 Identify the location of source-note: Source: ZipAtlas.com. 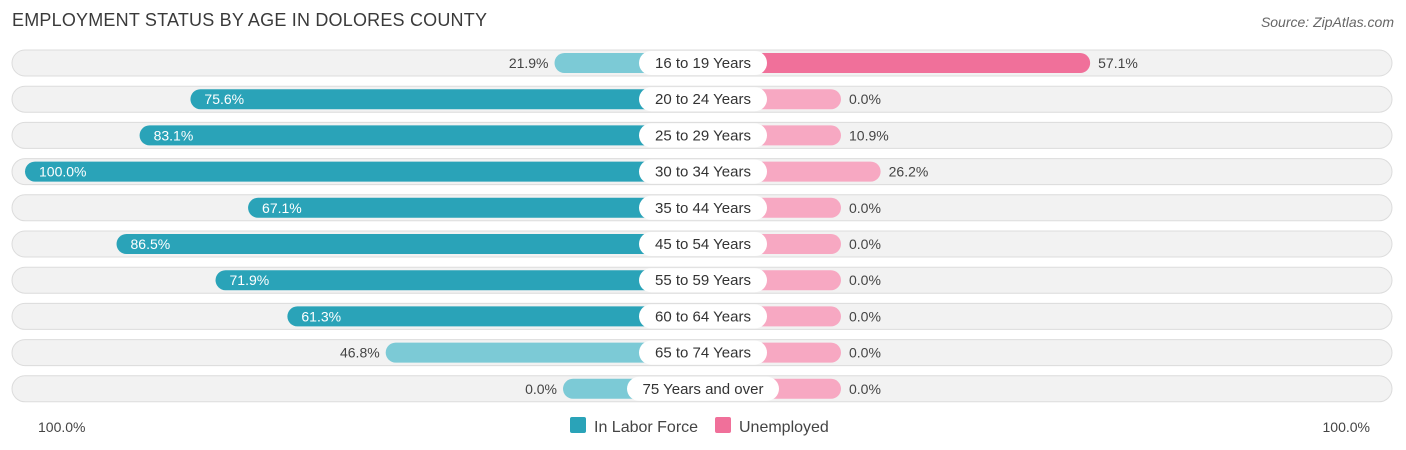
(1327, 22).